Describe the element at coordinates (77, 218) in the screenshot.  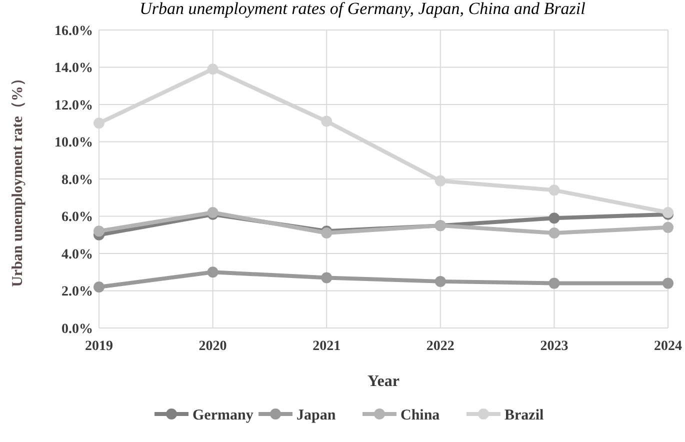
I see `y-tick-label: 6.0%` at that location.